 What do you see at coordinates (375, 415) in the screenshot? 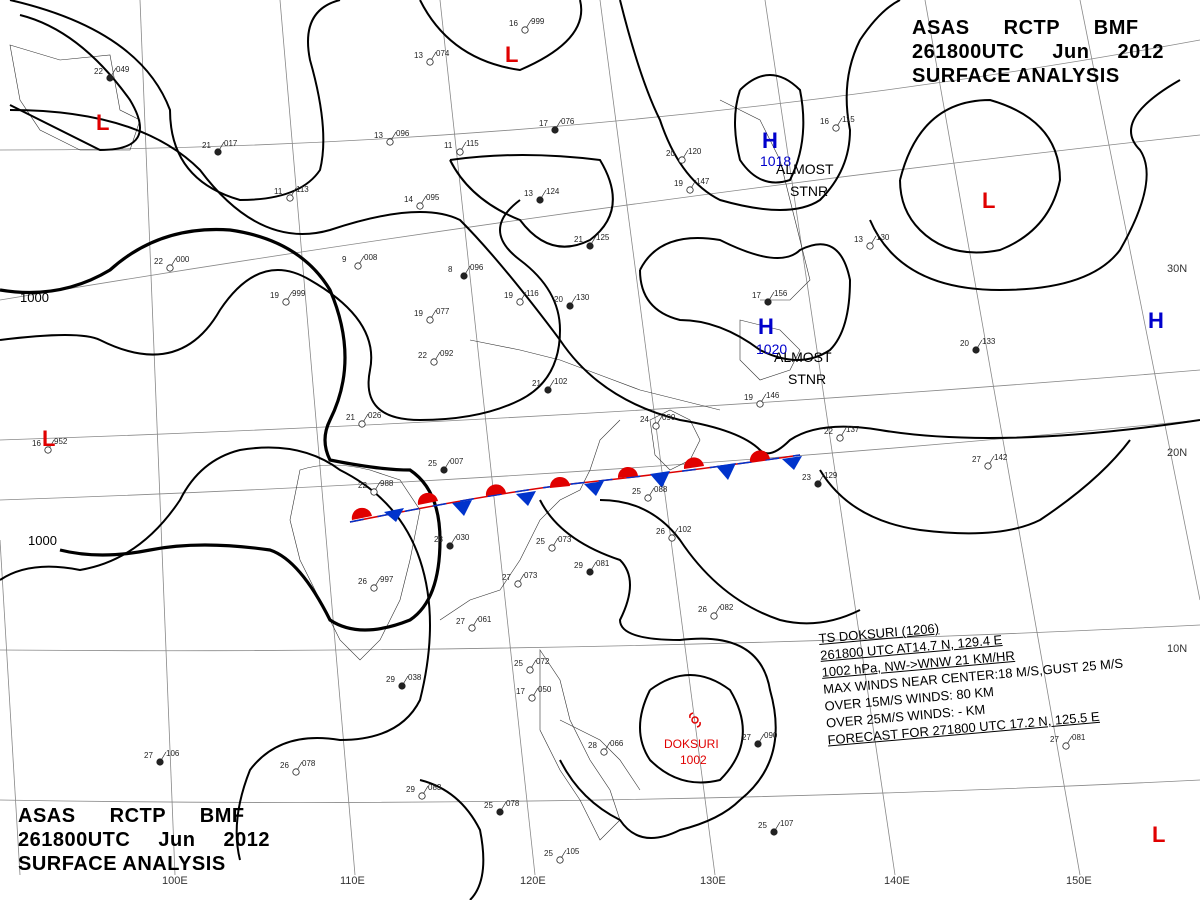
I see `station-pressure: 026` at bounding box center [375, 415].